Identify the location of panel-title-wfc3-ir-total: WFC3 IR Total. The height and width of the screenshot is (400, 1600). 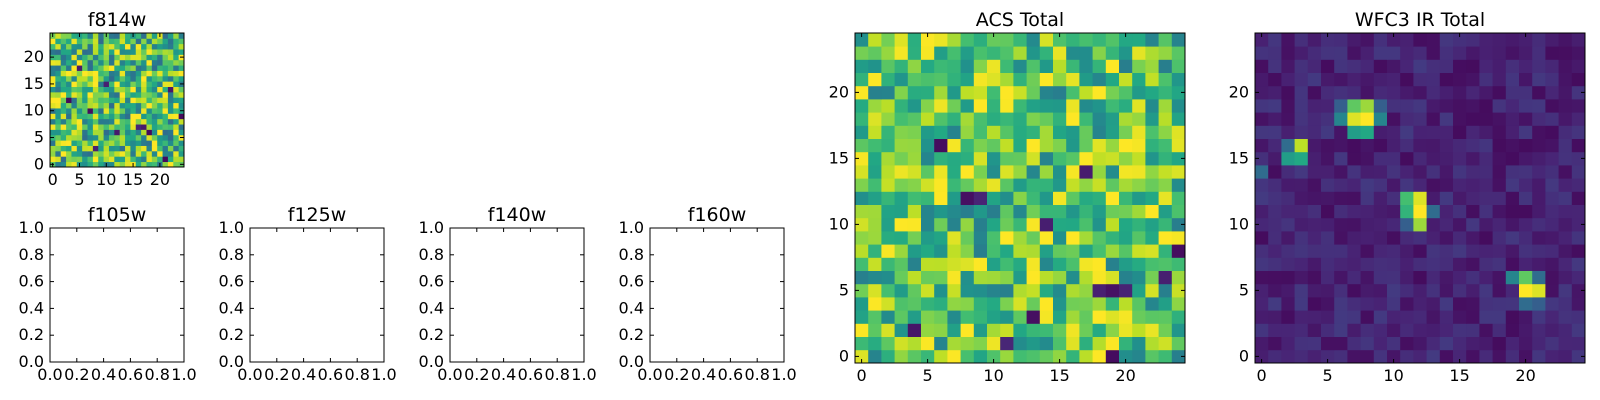
(1420, 20).